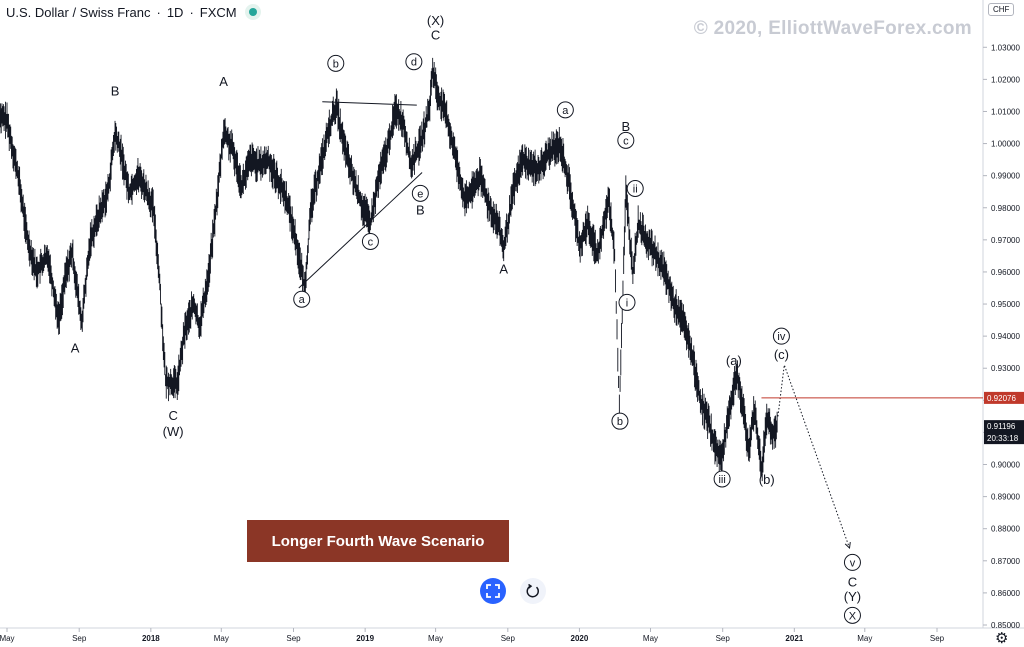  Describe the element at coordinates (852, 596) in the screenshot. I see `wave-label: (Y)` at that location.